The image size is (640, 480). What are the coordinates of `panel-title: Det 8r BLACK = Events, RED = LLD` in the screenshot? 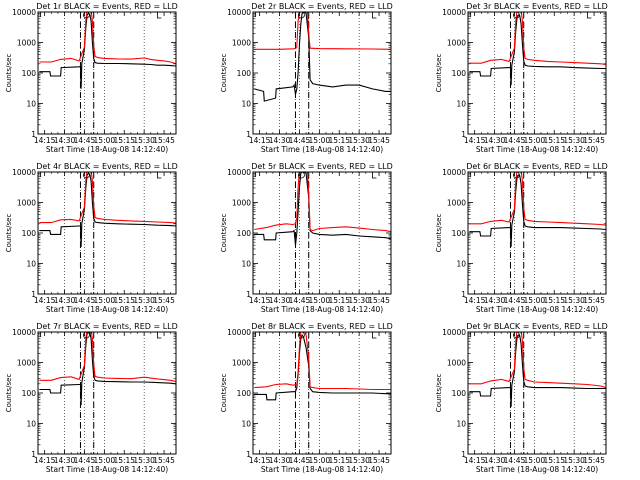 It's located at (322, 326).